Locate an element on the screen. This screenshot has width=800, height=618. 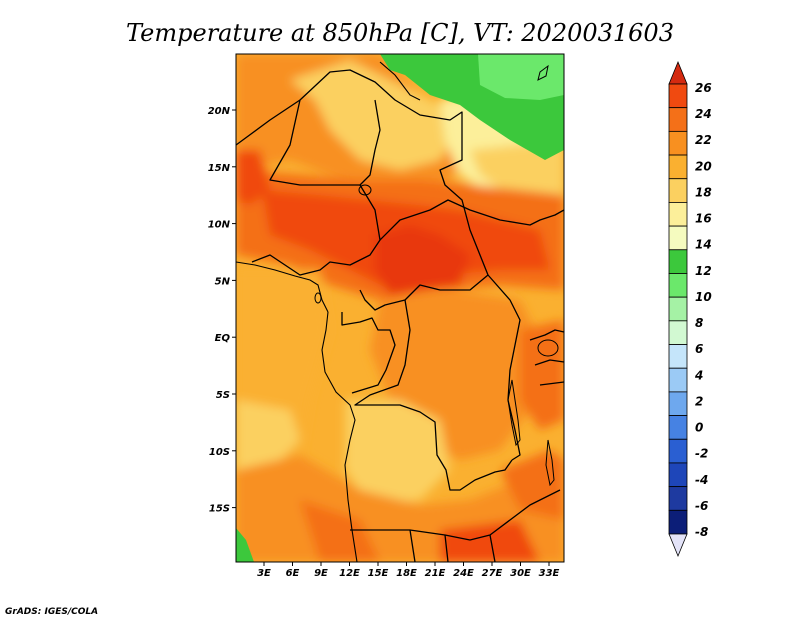
east-coast-borders is located at coordinates (546, 357).